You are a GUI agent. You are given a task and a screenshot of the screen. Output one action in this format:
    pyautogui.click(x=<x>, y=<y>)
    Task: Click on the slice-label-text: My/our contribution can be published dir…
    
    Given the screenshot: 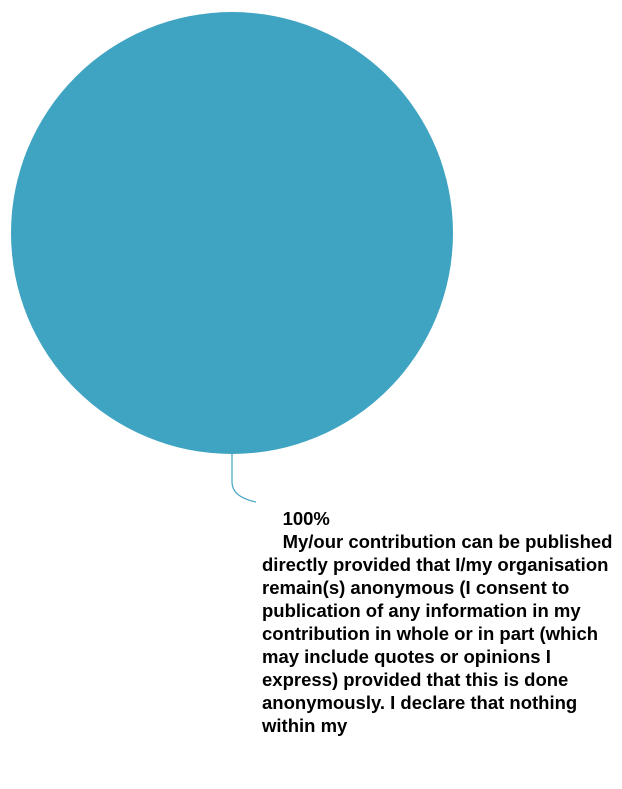 What is the action you would take?
    pyautogui.click(x=440, y=633)
    